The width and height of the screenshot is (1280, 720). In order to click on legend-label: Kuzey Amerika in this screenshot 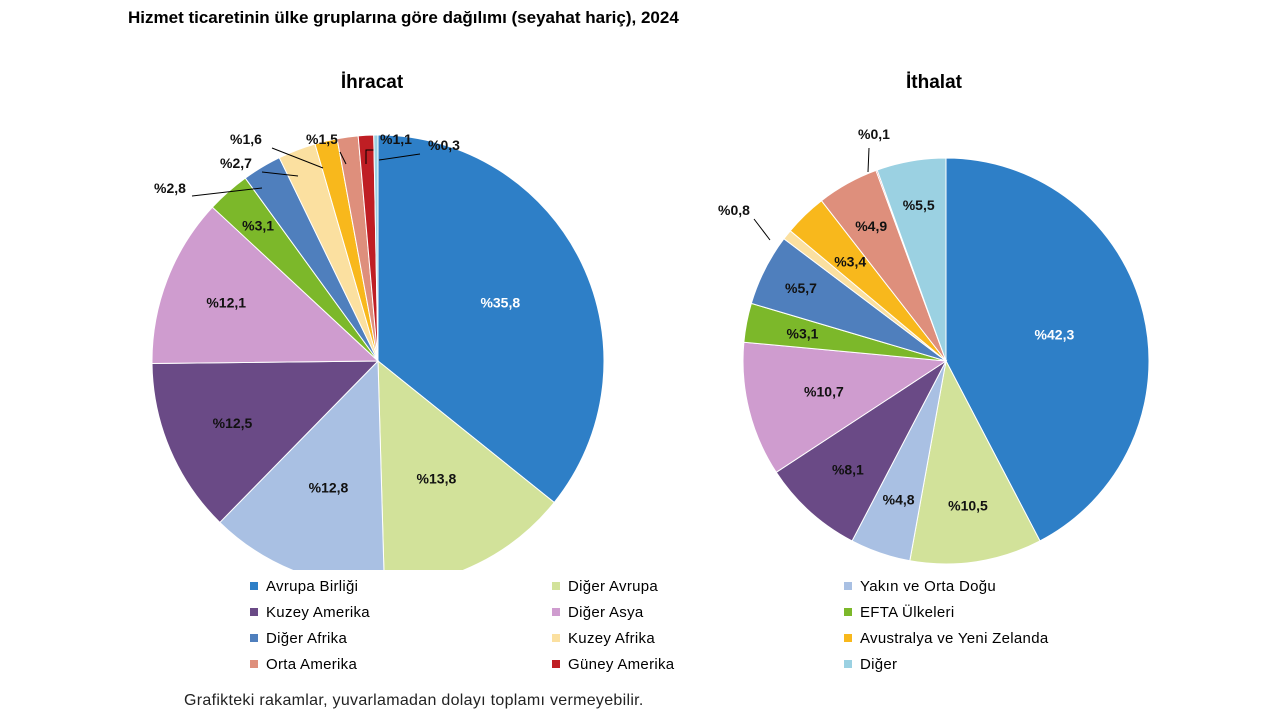, I will do `click(318, 612)`.